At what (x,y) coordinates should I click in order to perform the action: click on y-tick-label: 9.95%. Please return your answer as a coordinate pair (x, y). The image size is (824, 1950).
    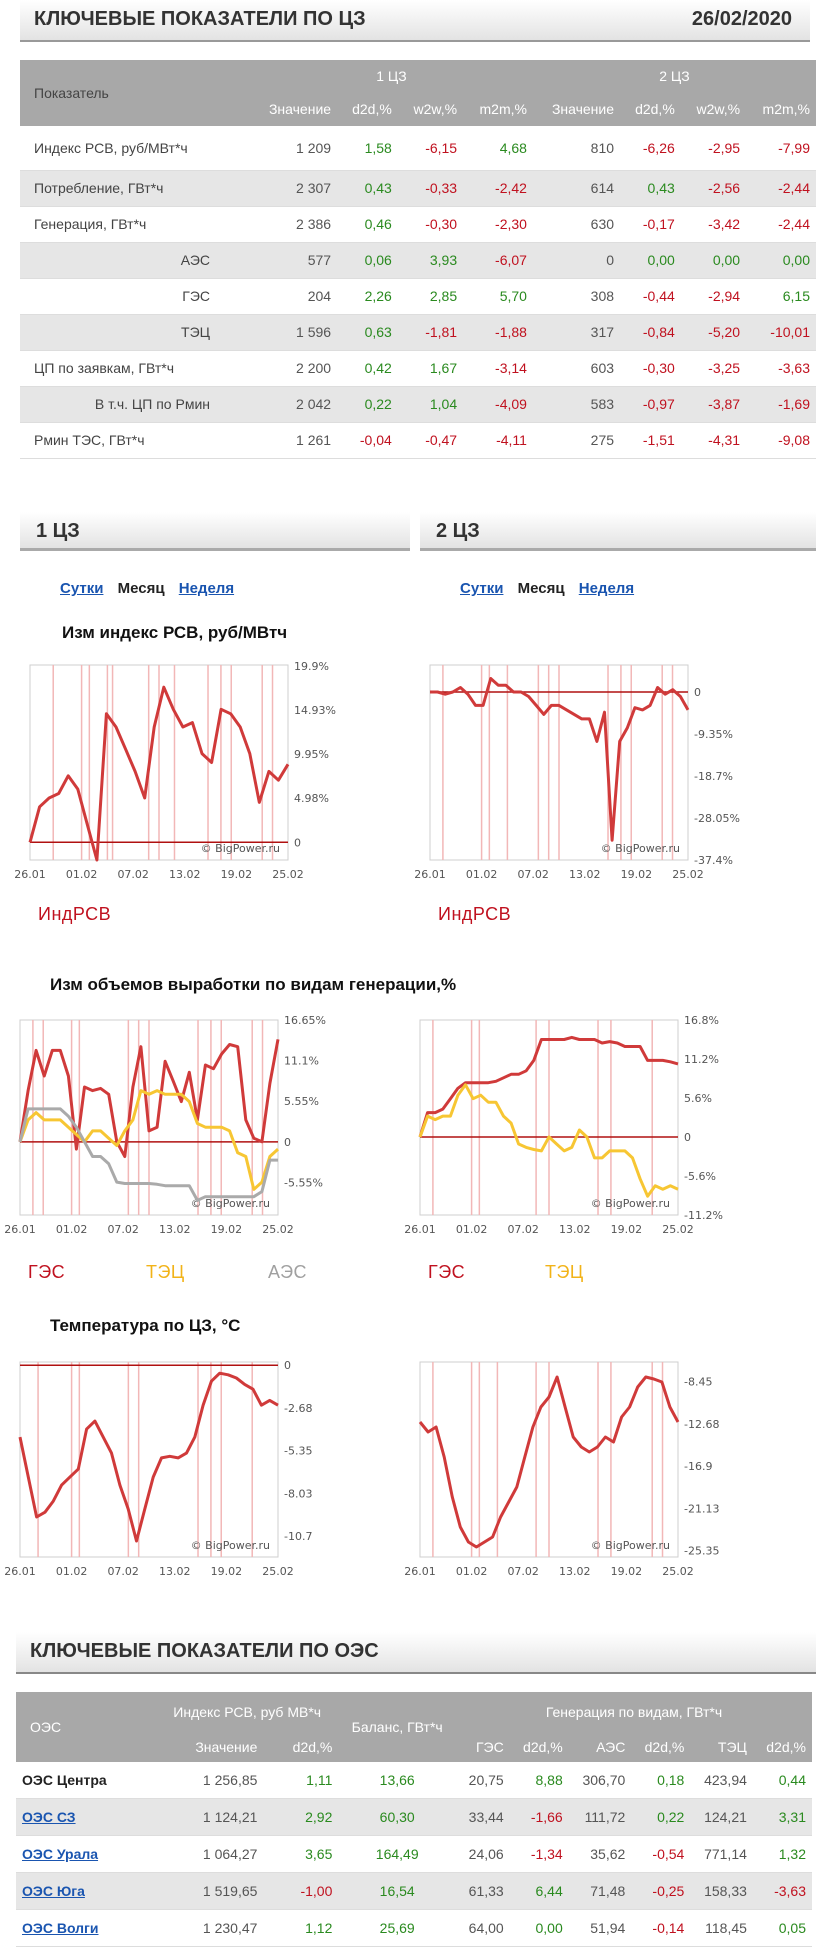
    Looking at the image, I should click on (311, 754).